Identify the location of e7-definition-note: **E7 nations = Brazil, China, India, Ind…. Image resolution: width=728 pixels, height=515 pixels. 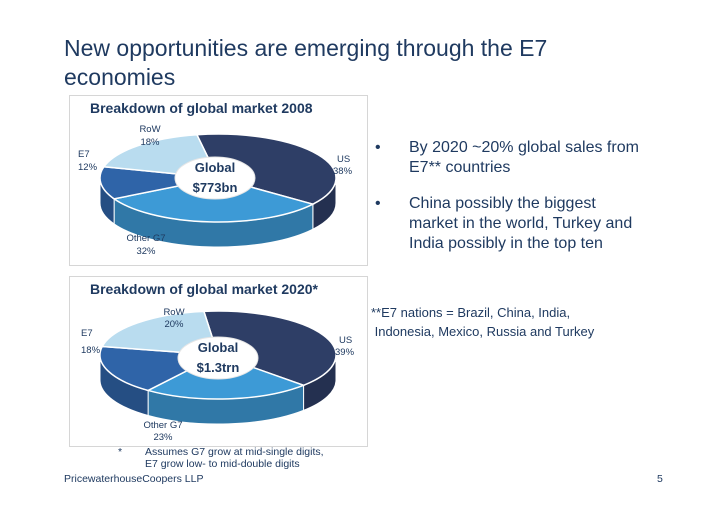
(521, 322).